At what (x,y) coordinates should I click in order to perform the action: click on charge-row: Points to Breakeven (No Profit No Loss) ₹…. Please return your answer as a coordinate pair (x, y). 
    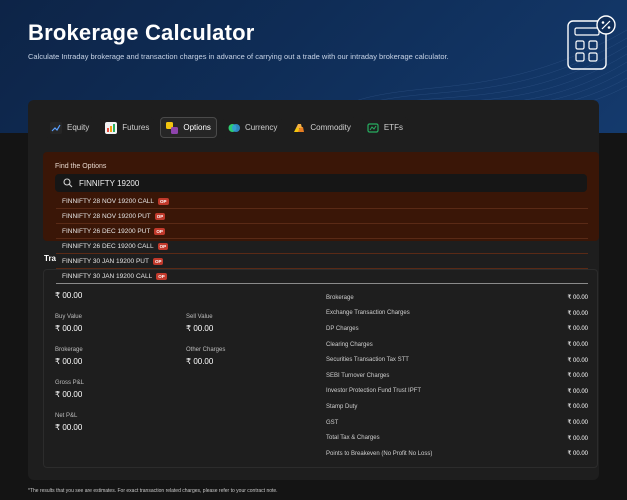
    Looking at the image, I should click on (457, 454).